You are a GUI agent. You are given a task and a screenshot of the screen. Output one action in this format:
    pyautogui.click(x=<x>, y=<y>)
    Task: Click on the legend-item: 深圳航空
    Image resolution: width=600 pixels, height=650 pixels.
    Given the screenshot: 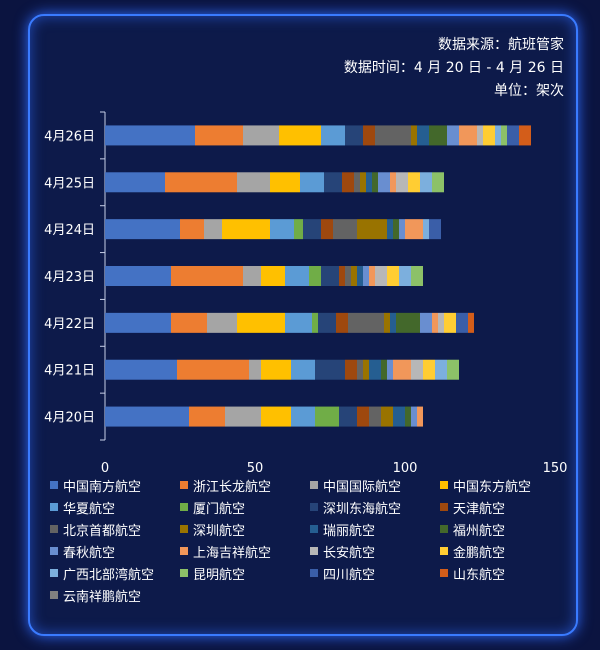 What is the action you would take?
    pyautogui.click(x=245, y=529)
    